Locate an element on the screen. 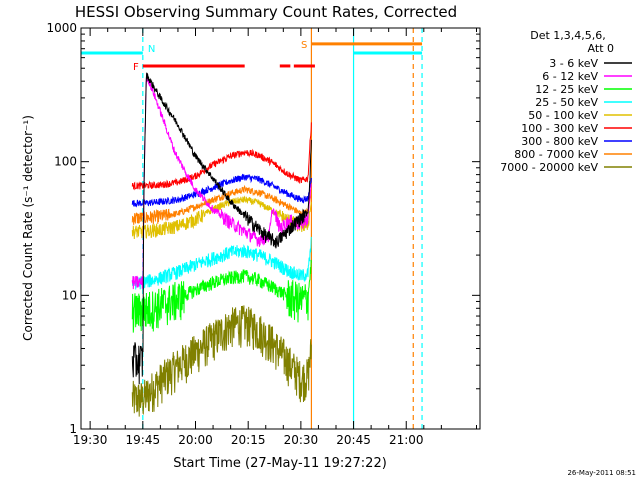  night-label-0: N is located at coordinates (151, 49).